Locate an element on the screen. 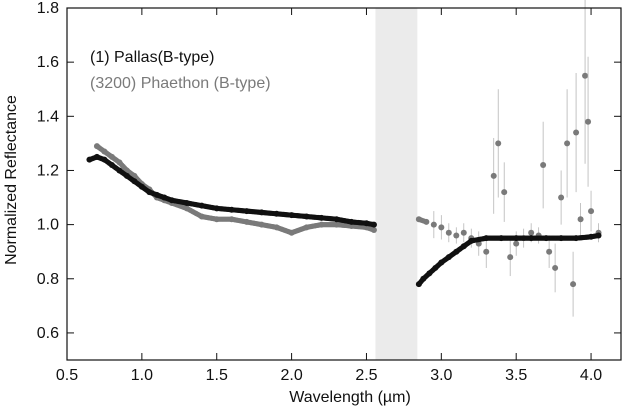  shaded-region is located at coordinates (396, 184).